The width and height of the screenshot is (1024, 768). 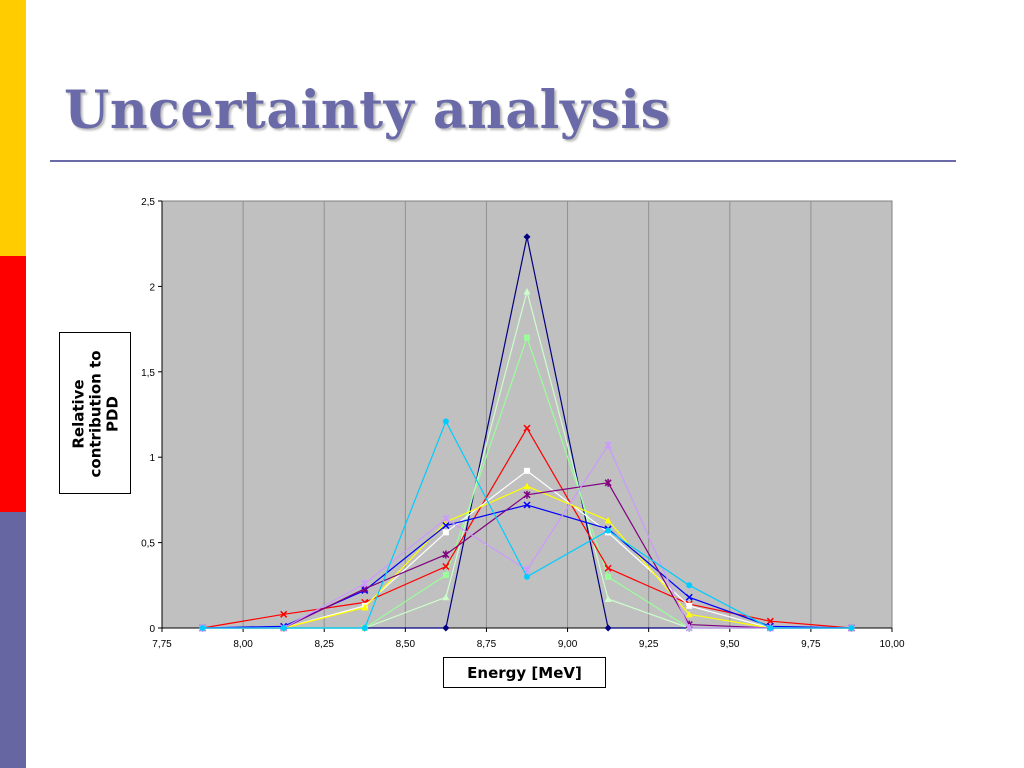 I want to click on y-tick-label: 1,5, so click(x=148, y=373).